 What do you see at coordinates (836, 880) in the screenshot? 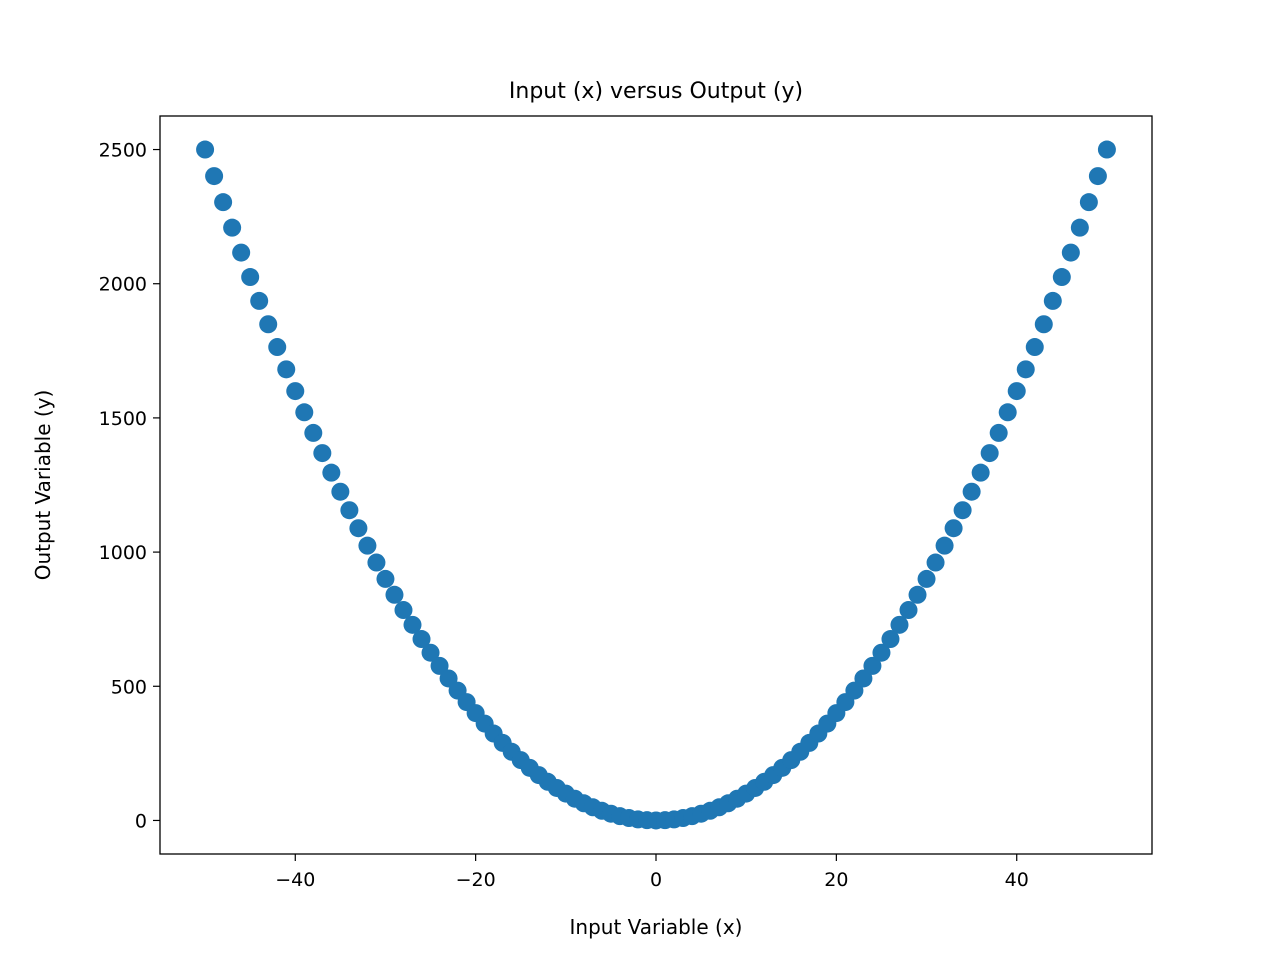
I see `x-tick-label: 20` at bounding box center [836, 880].